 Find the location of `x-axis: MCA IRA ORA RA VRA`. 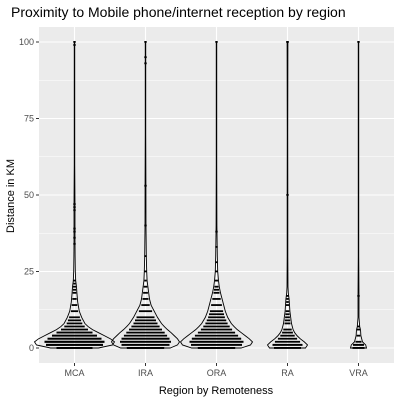

x-axis: MCA IRA ORA RA VRA is located at coordinates (216, 370).